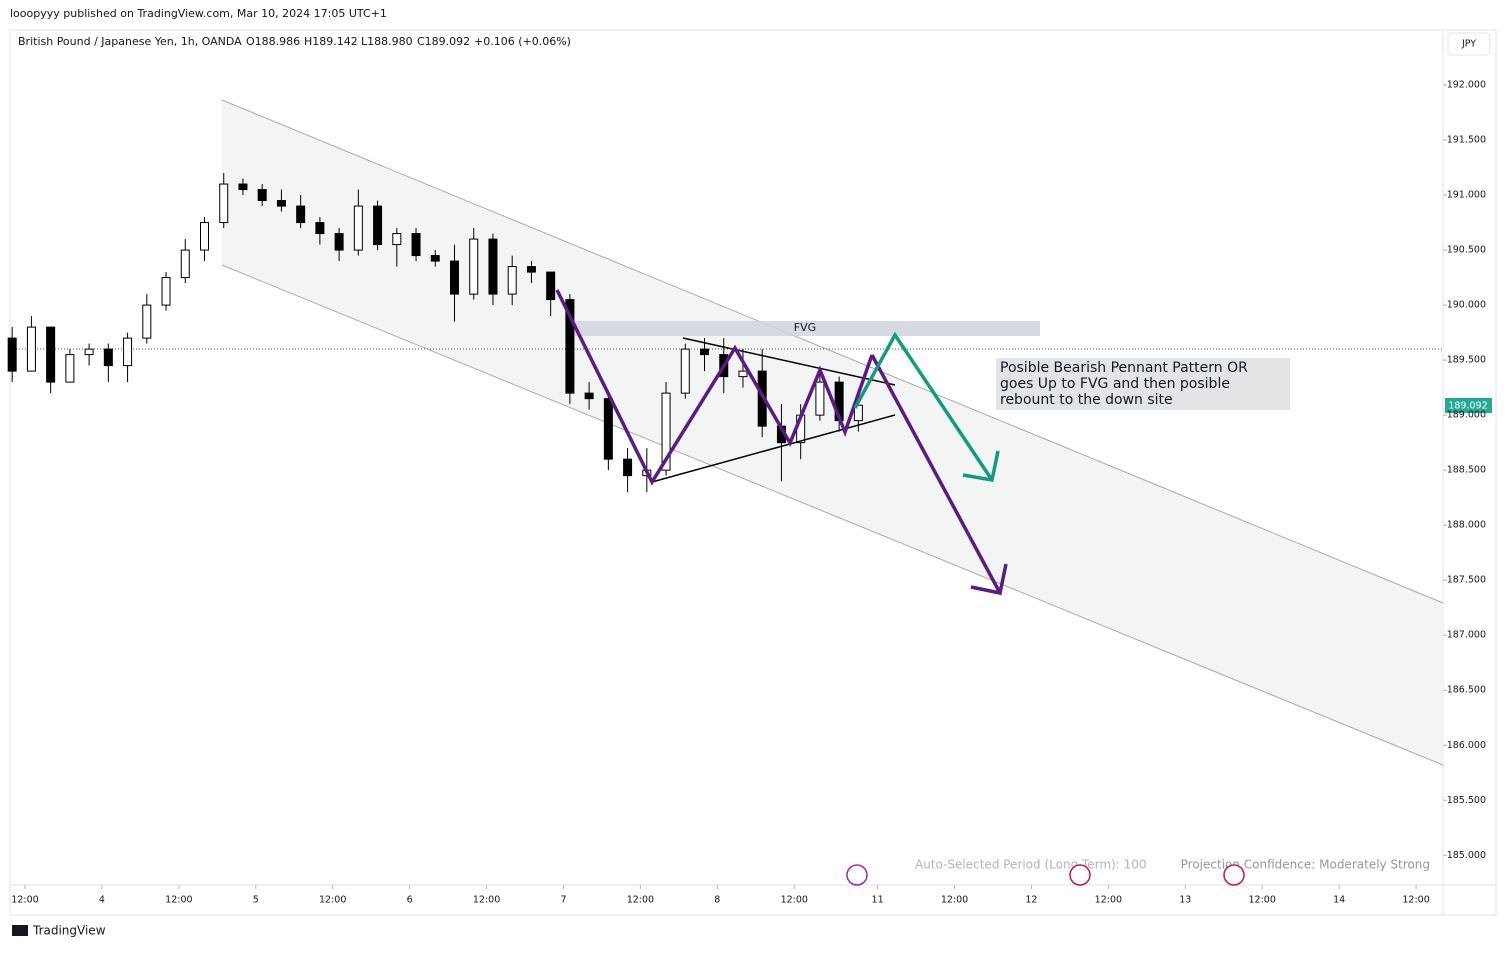 This screenshot has height=953, width=1506. Describe the element at coordinates (1031, 865) in the screenshot. I see `footer-period: Auto-Selected Period (Long Term): 100` at that location.